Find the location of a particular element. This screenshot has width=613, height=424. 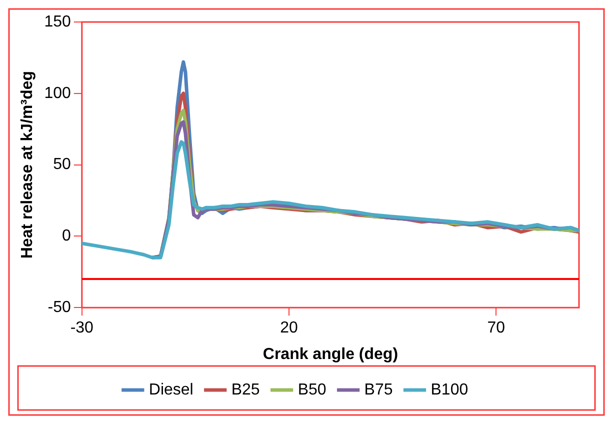

x-axis-title: Crank angle (deg) is located at coordinates (330, 354).